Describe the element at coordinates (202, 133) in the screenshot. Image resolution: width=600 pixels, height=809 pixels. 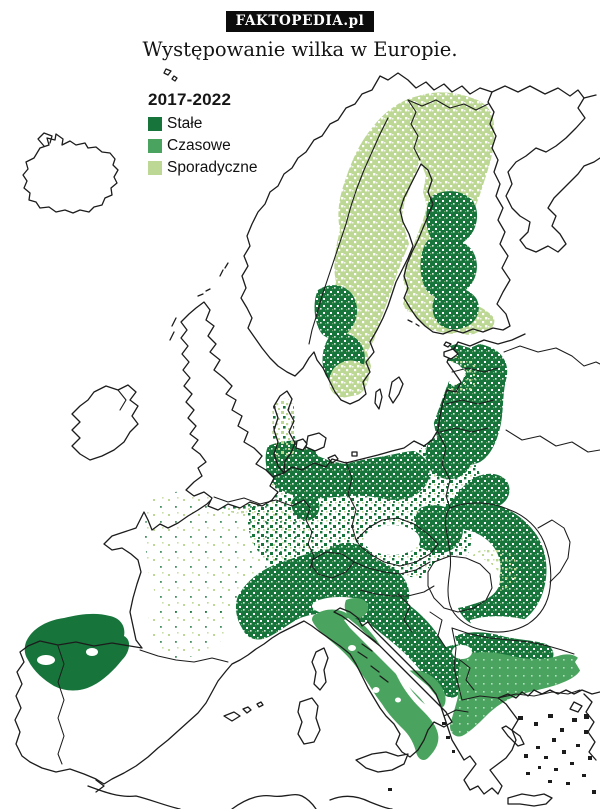
I see `map-legend: 2017-2022 Stałe Czasowe Sporadyczne` at that location.